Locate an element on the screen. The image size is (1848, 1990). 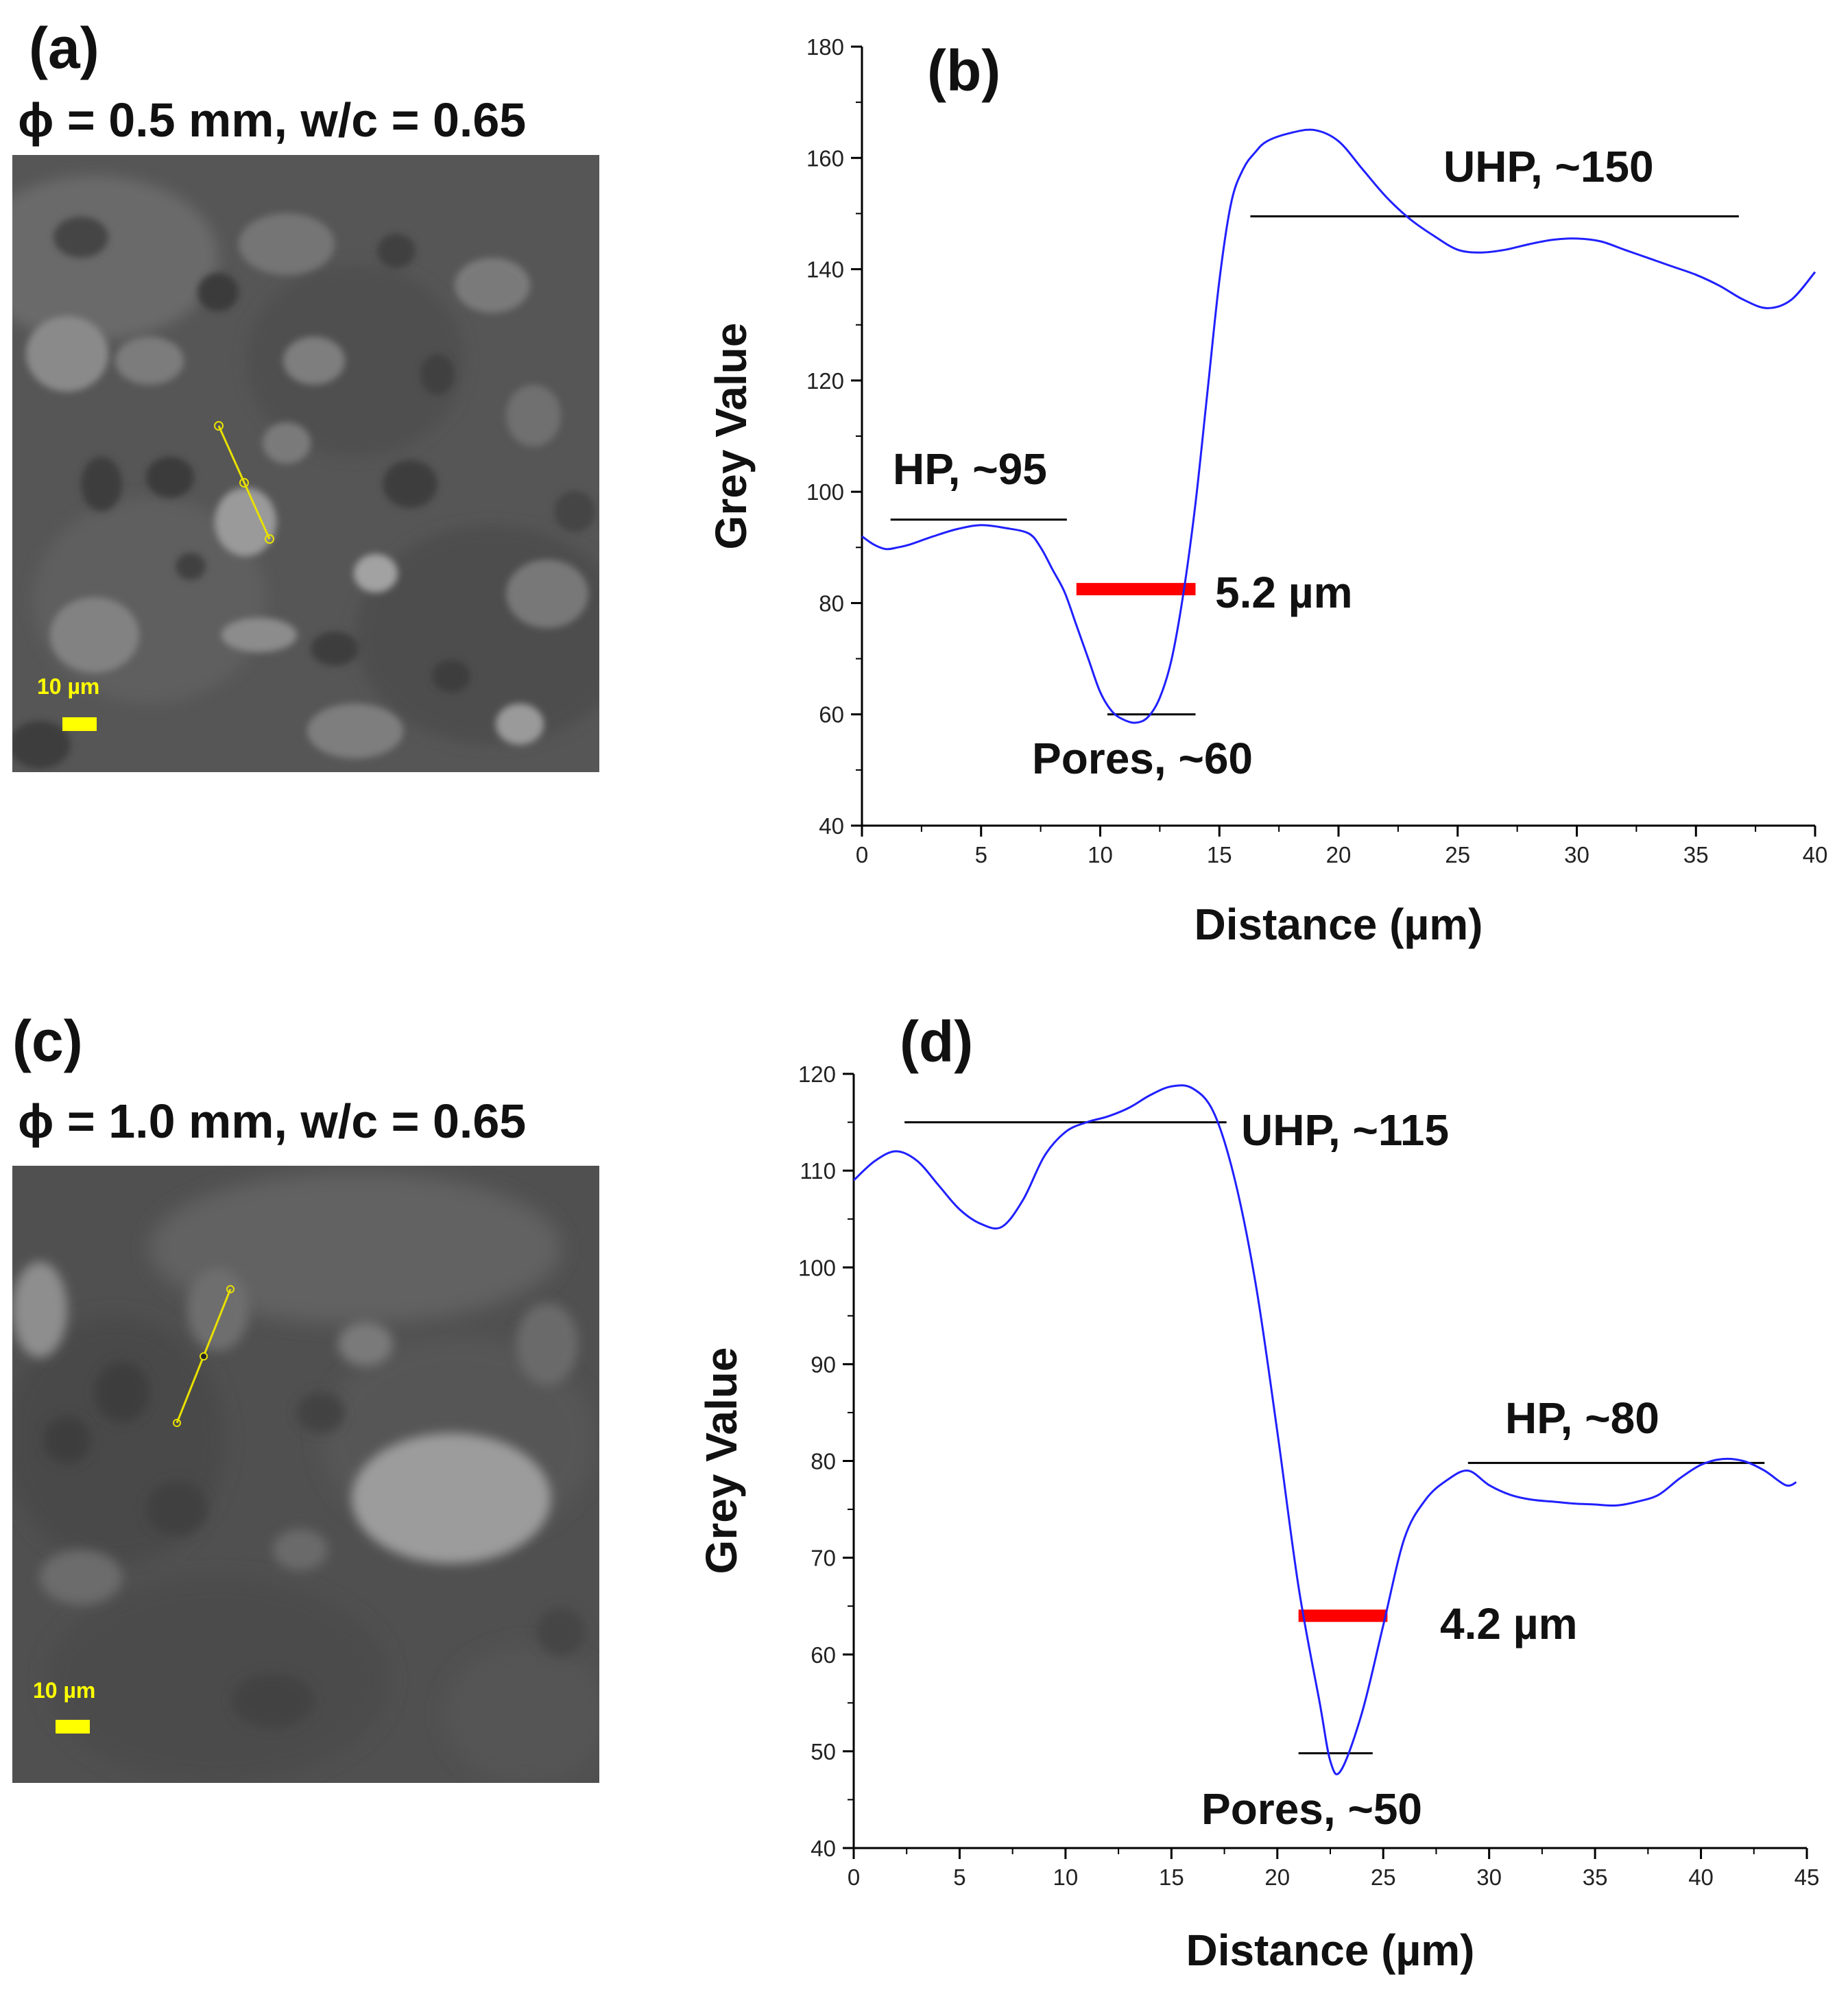
micrograph-c: 10 µm is located at coordinates (305, 1474).